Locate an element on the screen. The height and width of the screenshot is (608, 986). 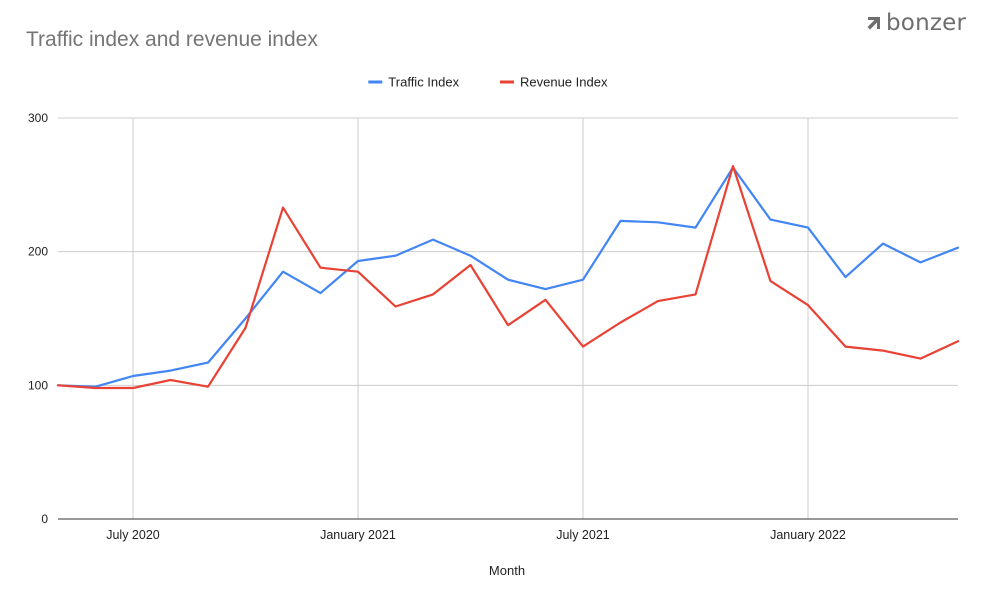
x-tick-label: January 2022 is located at coordinates (808, 535).